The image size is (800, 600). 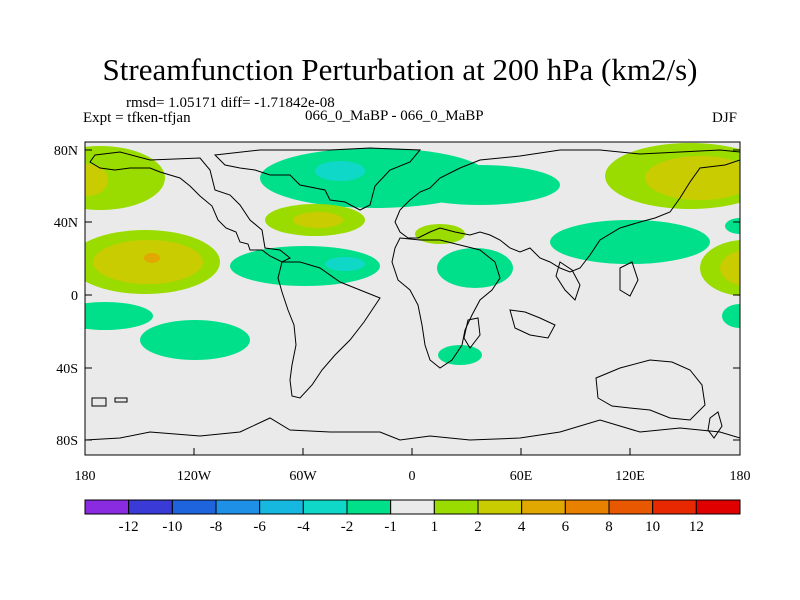 What do you see at coordinates (194, 476) in the screenshot?
I see `lon-label: 120W` at bounding box center [194, 476].